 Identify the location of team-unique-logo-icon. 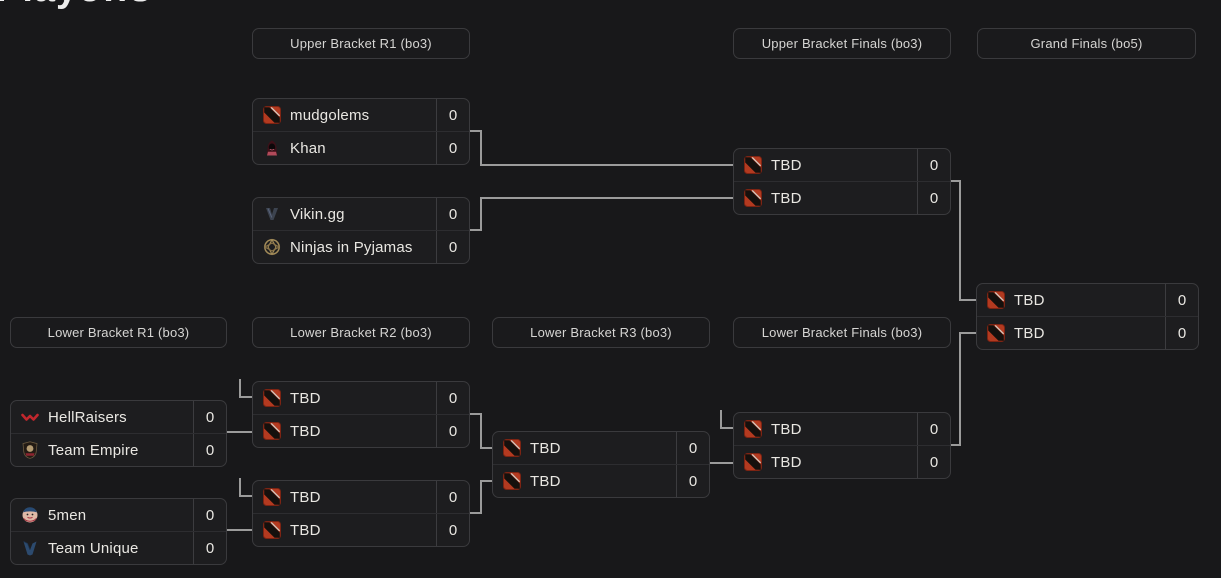
(30, 548).